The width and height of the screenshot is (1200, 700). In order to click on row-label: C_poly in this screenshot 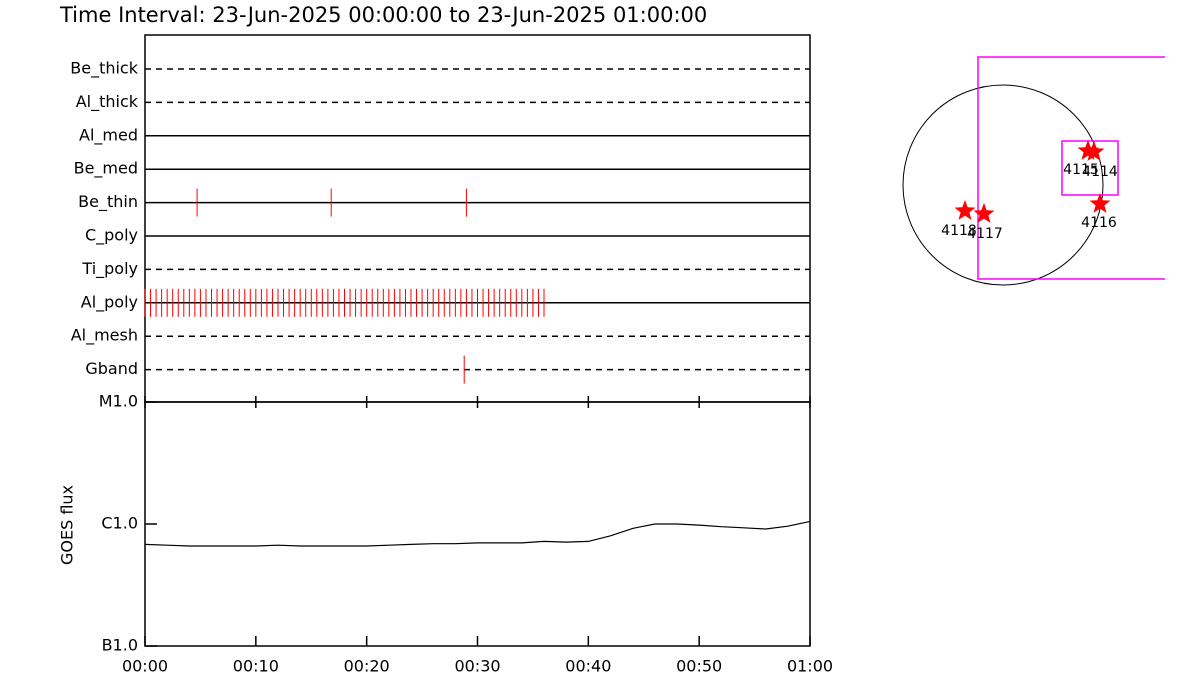, I will do `click(111, 236)`.